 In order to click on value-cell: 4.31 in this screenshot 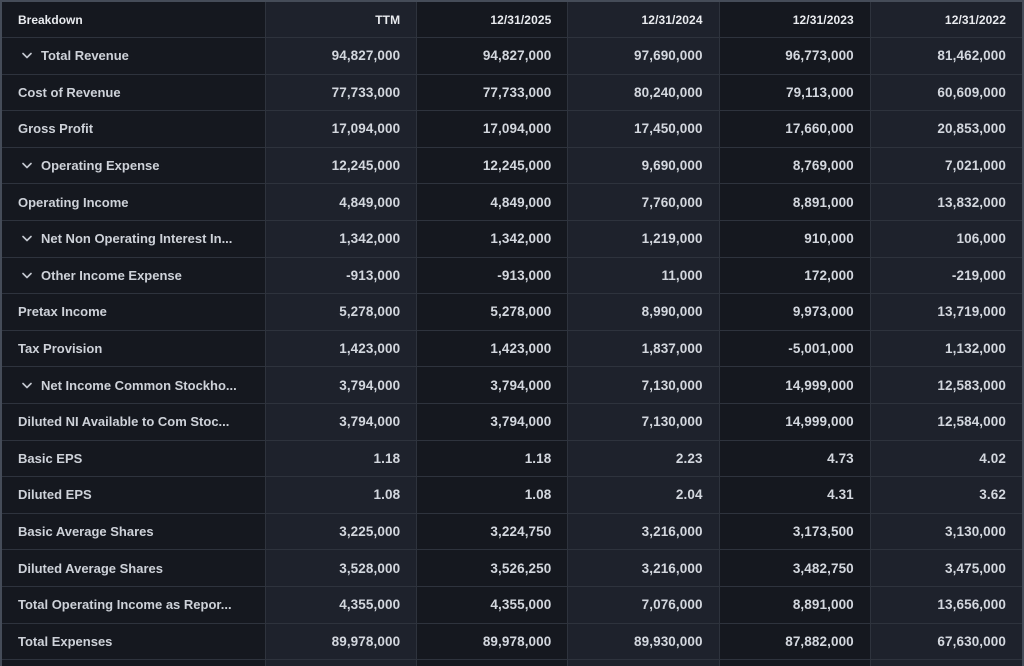, I will do `click(795, 495)`.